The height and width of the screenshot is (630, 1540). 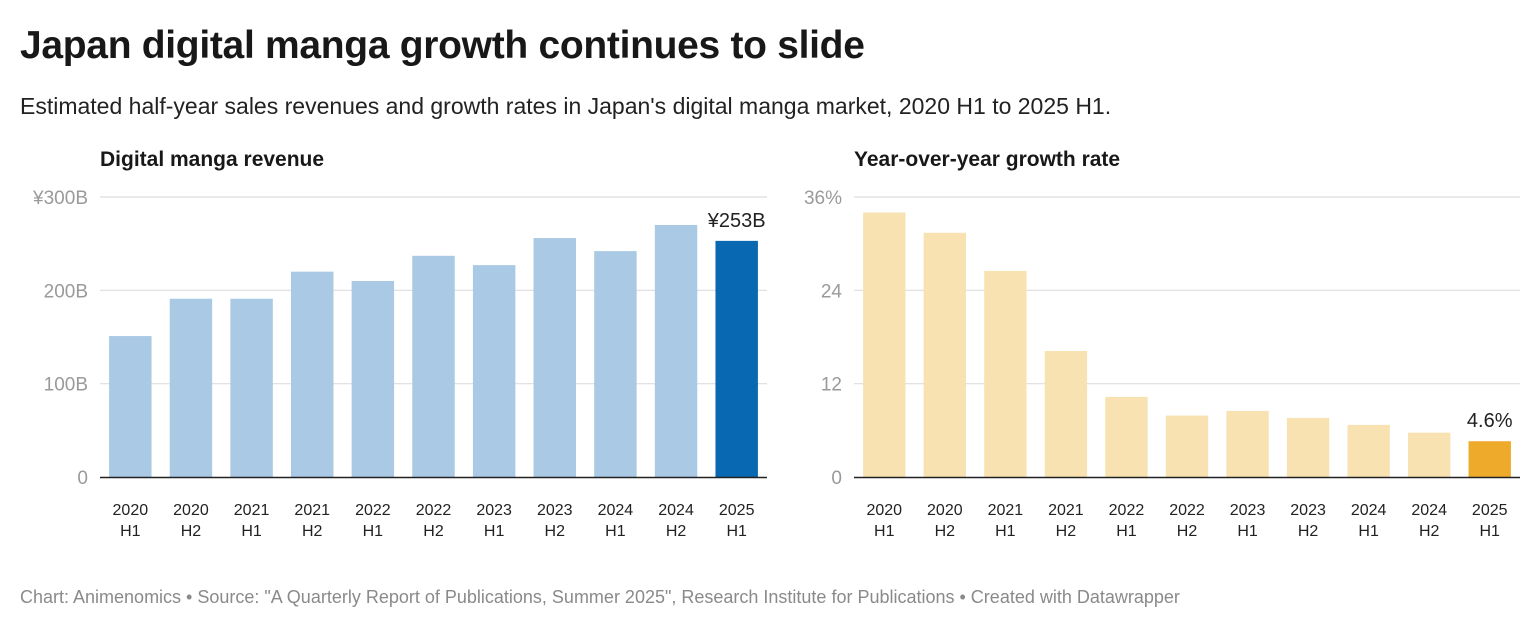 What do you see at coordinates (1490, 421) in the screenshot?
I see `data-label: 4.6%` at bounding box center [1490, 421].